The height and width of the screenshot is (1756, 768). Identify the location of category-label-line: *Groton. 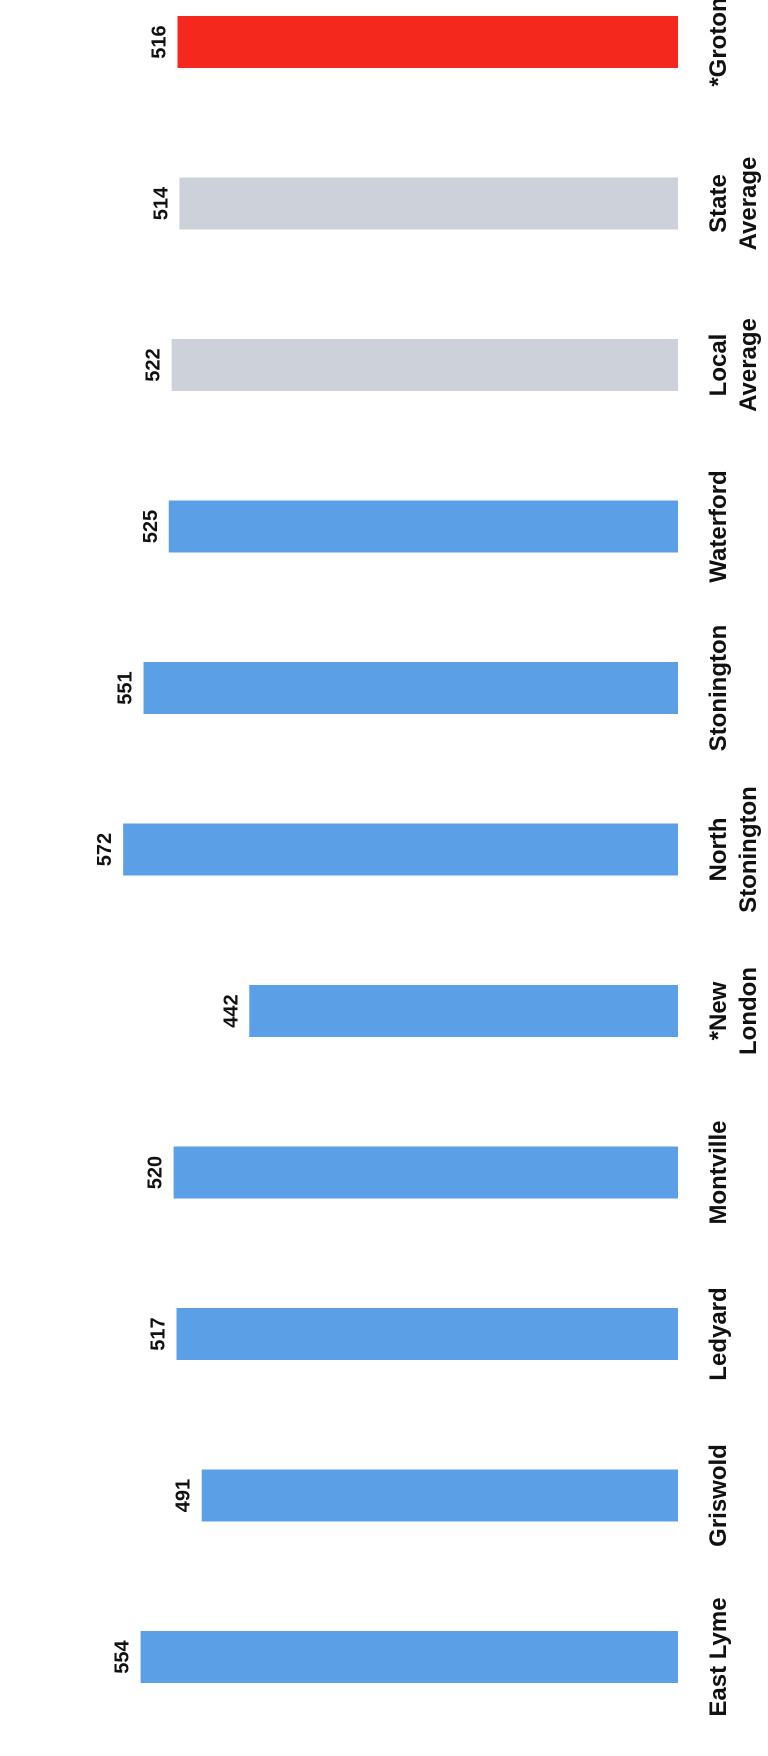
(718, 43).